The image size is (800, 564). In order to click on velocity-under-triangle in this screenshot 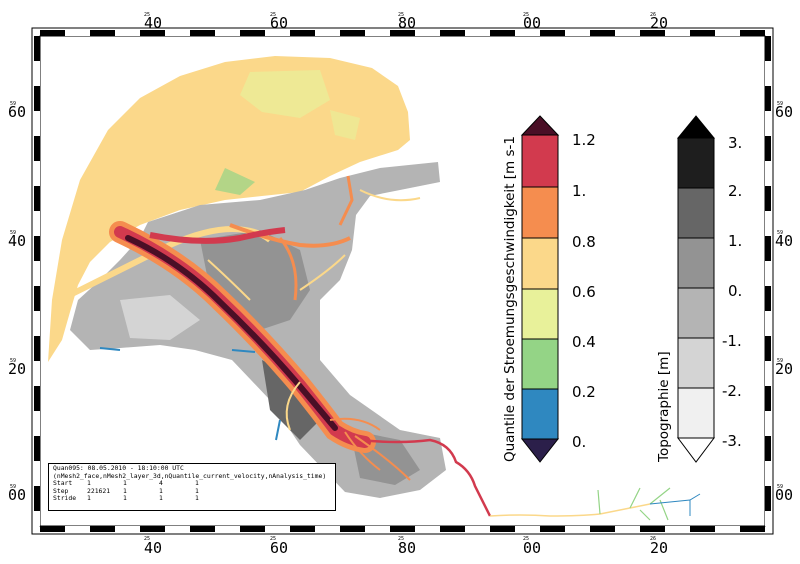, I will do `click(540, 450)`.